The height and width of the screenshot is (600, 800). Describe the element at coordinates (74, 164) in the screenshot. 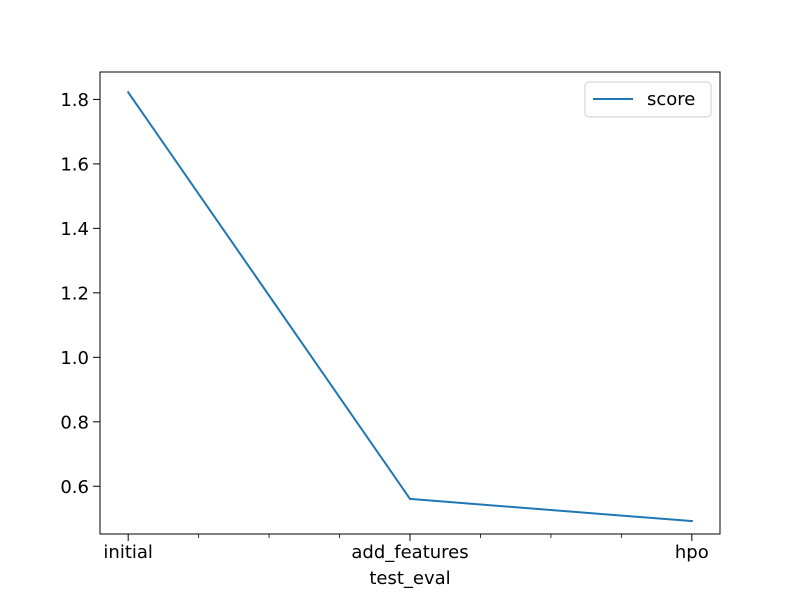

I see `y-tick-label: 1.6` at that location.